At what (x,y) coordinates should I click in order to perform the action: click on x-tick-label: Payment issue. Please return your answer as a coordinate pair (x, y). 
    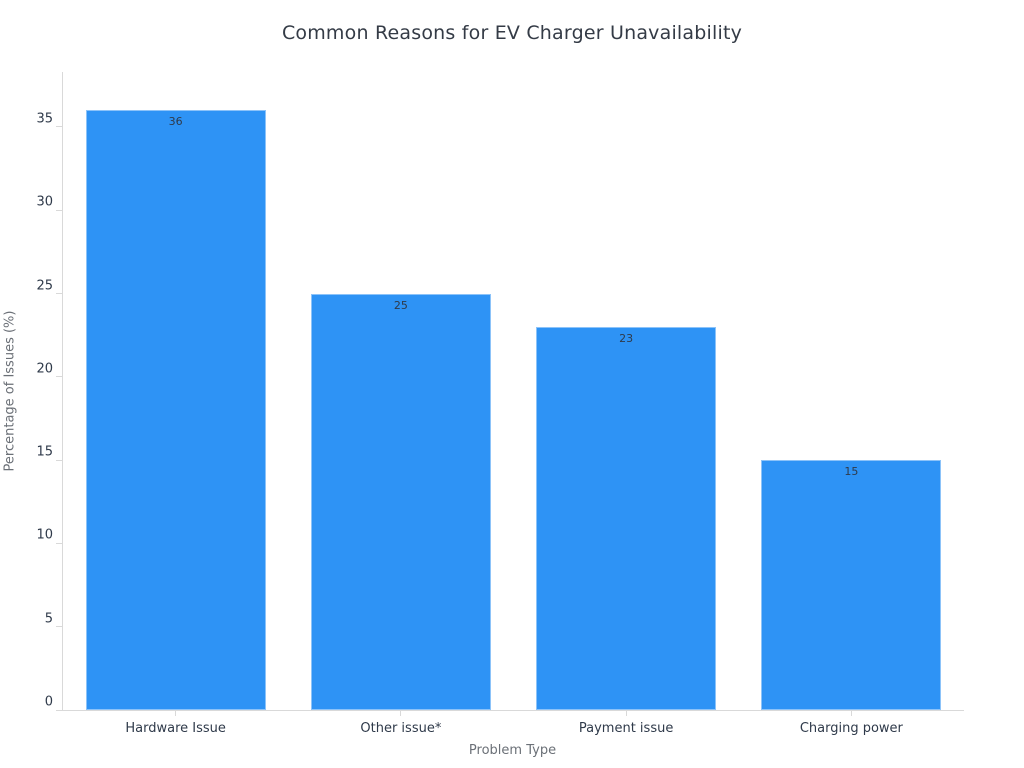
    Looking at the image, I should click on (626, 728).